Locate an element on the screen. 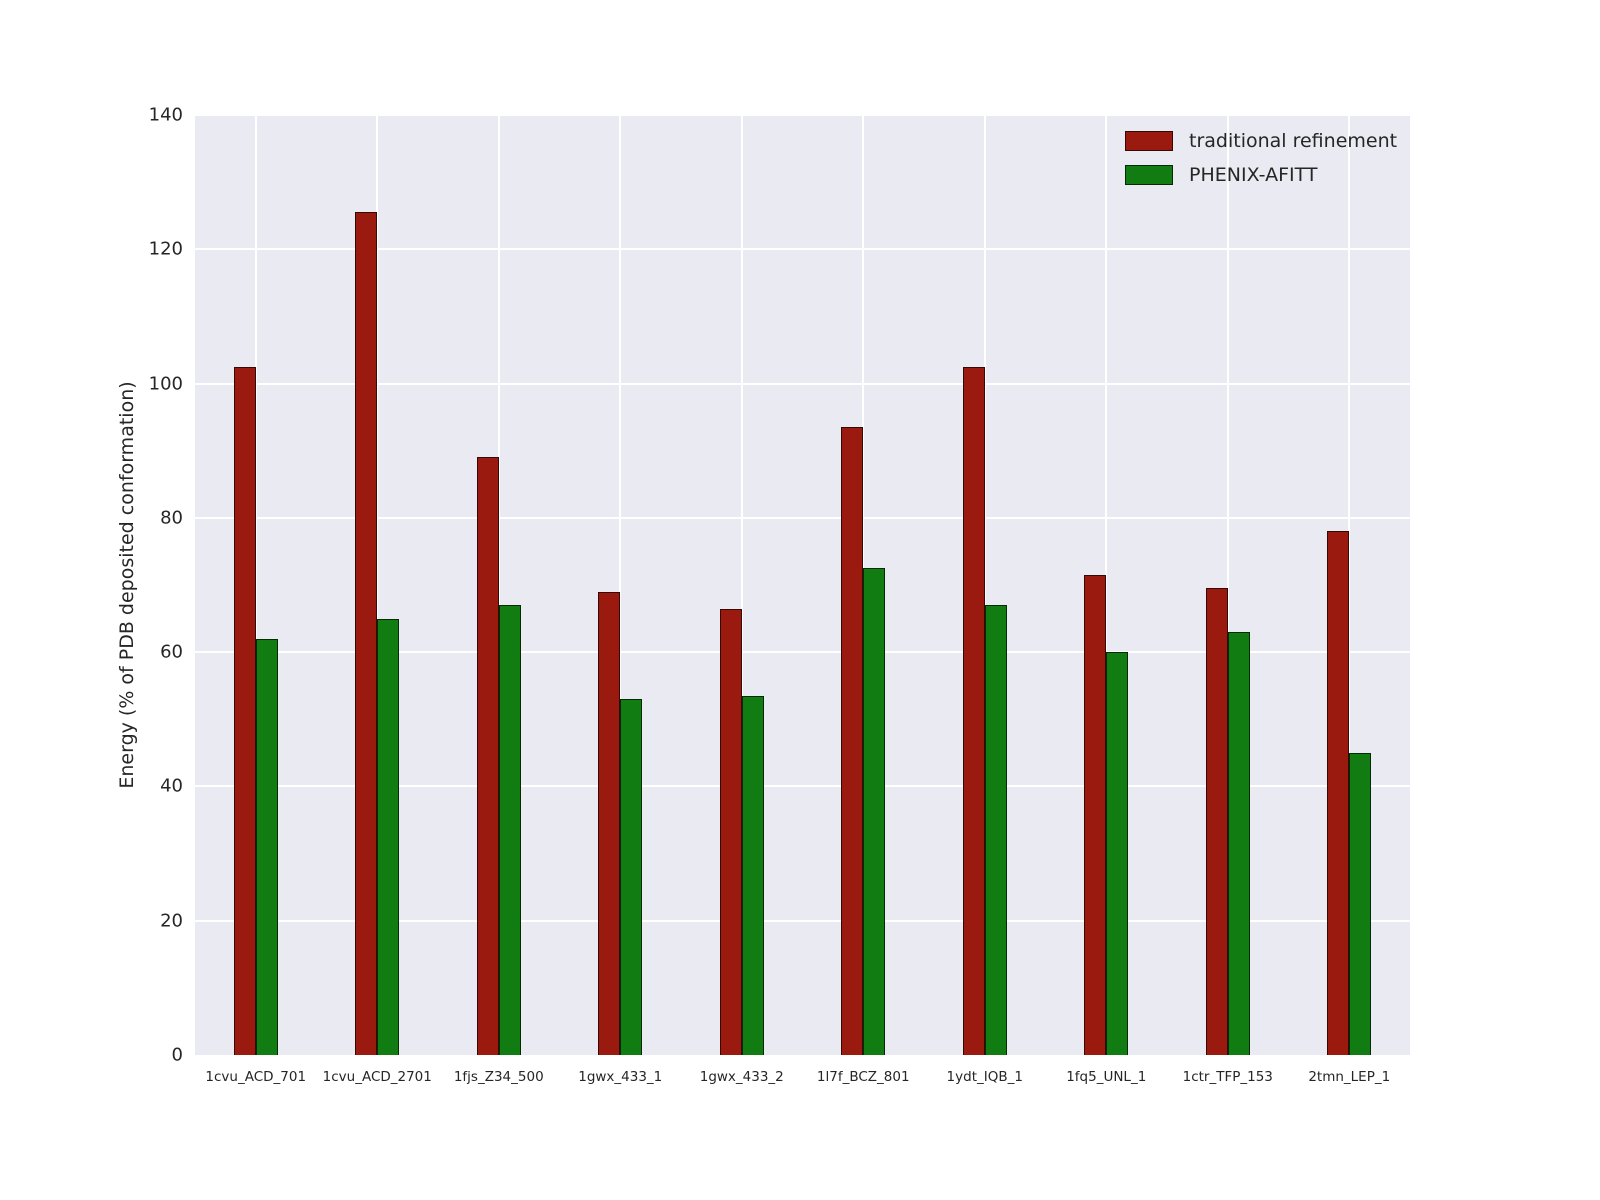 The width and height of the screenshot is (1600, 1200). x-tick-label: 1ctr_TFP_153 is located at coordinates (1227, 1077).